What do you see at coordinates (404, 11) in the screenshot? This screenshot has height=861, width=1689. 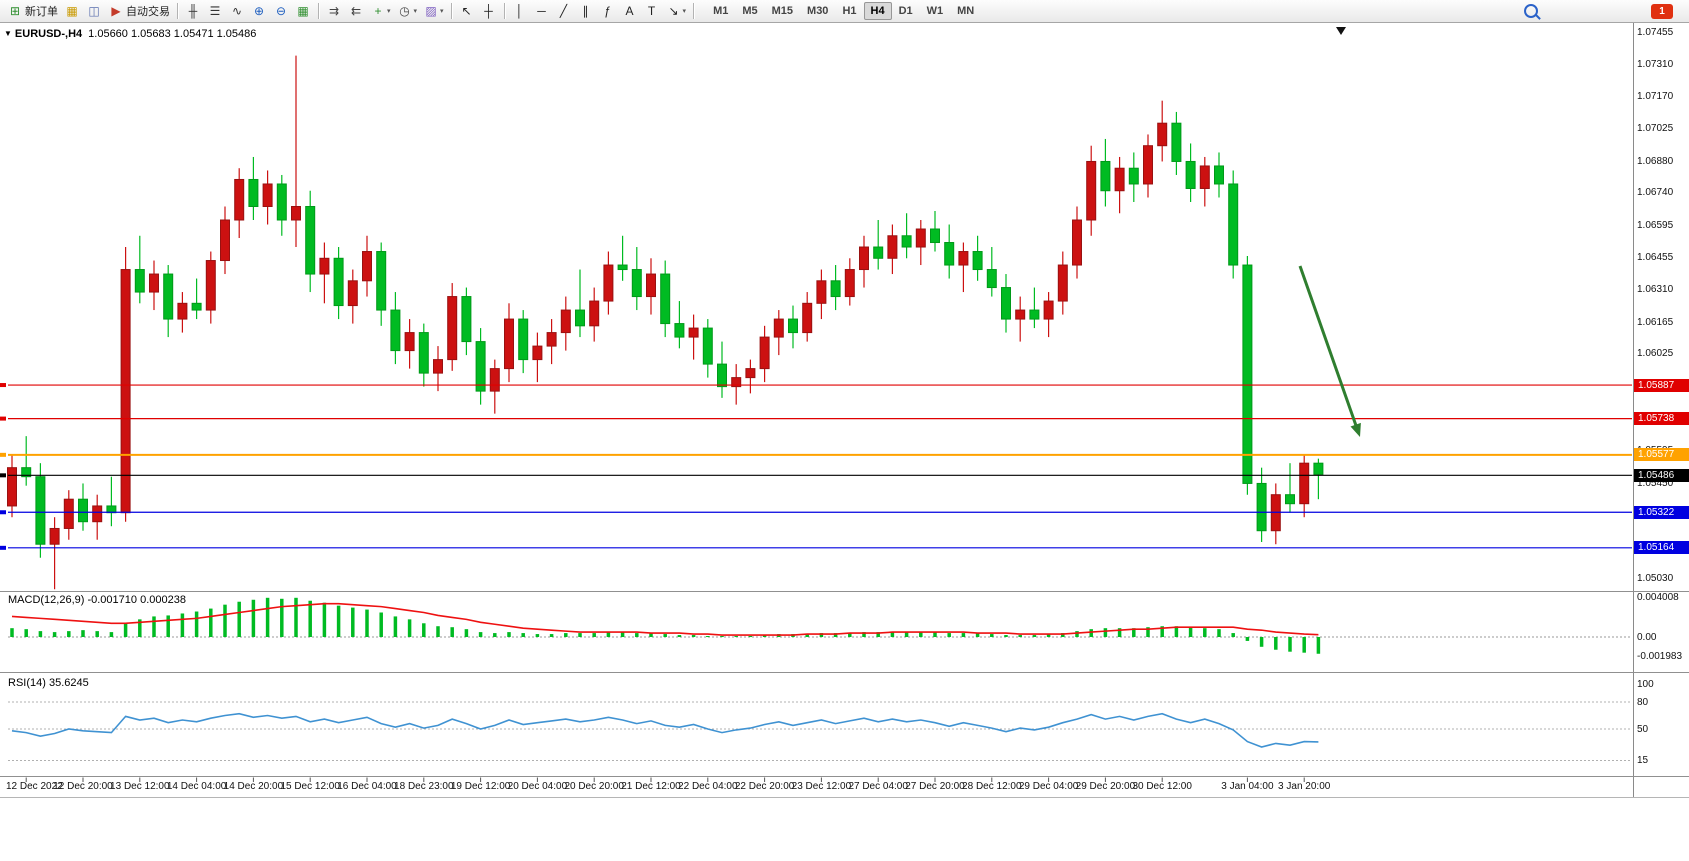 I see `clock-icon: ◷` at bounding box center [404, 11].